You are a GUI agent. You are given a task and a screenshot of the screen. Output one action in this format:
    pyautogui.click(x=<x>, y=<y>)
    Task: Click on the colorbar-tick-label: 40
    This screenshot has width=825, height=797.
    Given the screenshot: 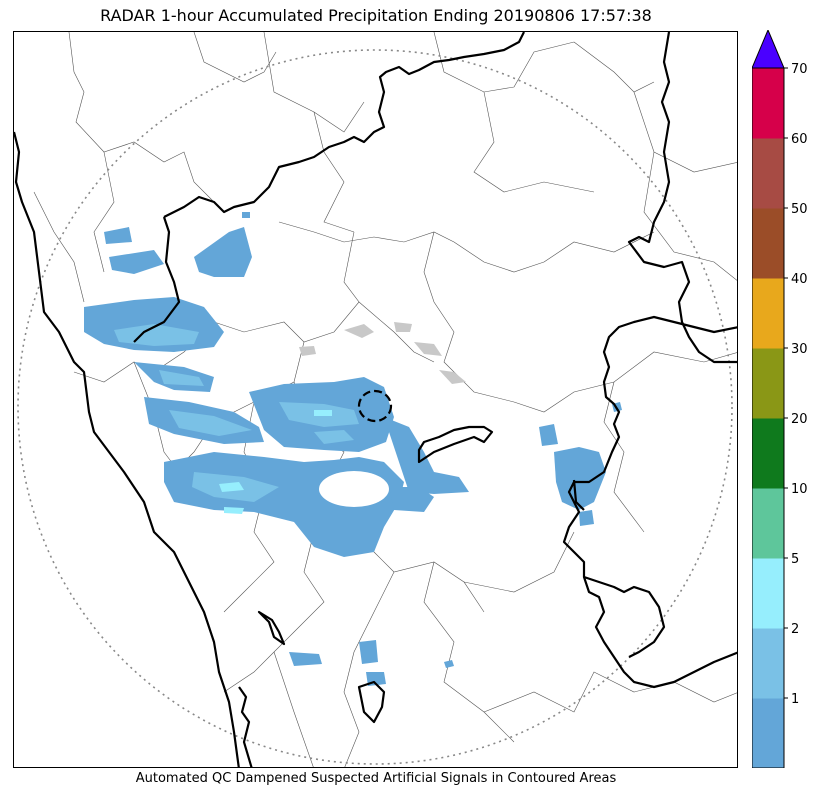 What is the action you would take?
    pyautogui.click(x=799, y=279)
    